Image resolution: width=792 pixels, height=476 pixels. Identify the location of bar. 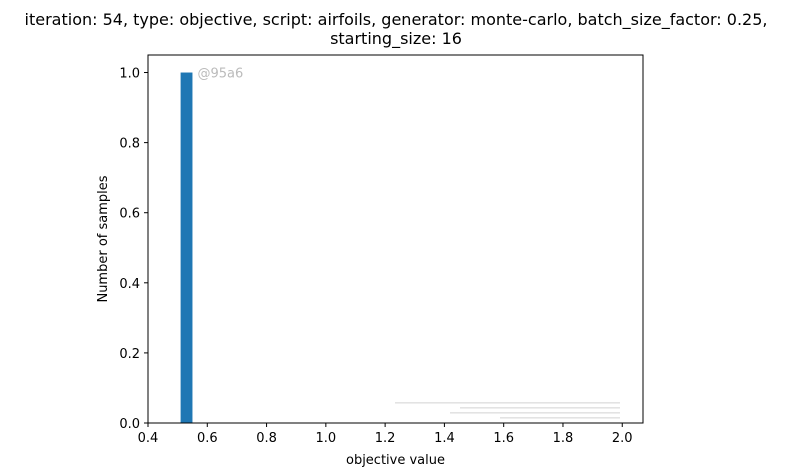
(186, 248).